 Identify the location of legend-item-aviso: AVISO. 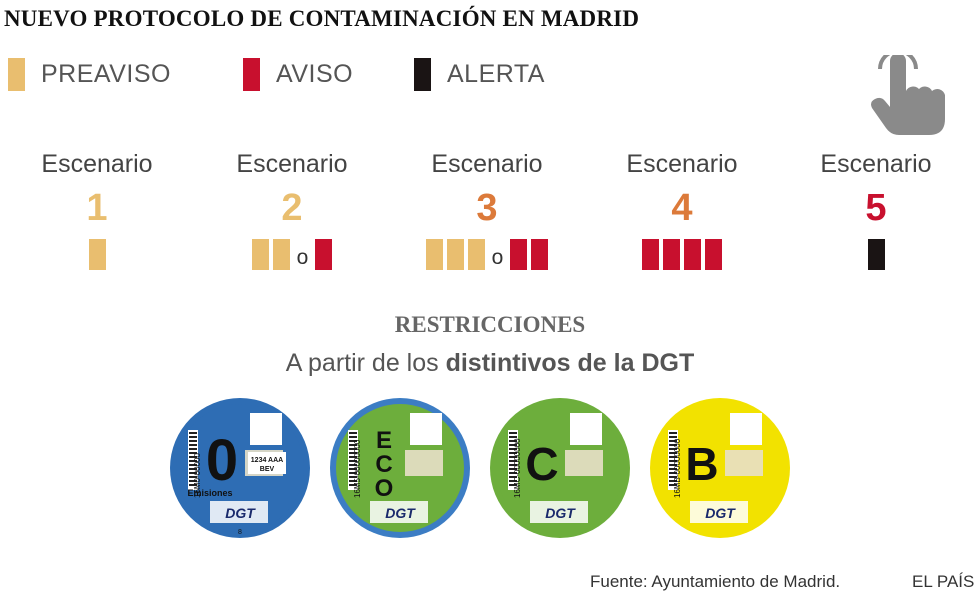
(298, 74).